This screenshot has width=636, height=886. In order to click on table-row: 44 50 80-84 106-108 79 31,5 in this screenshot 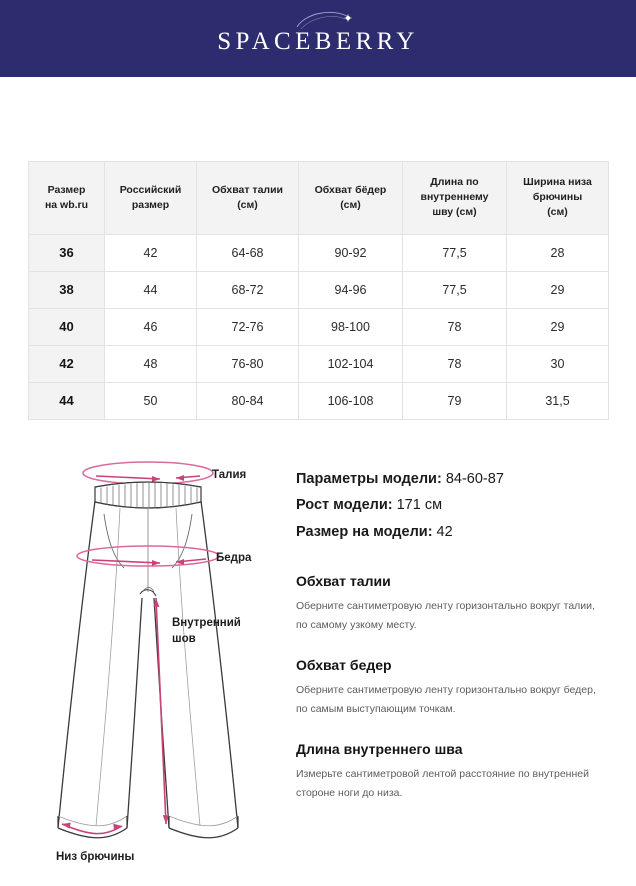, I will do `click(318, 400)`.